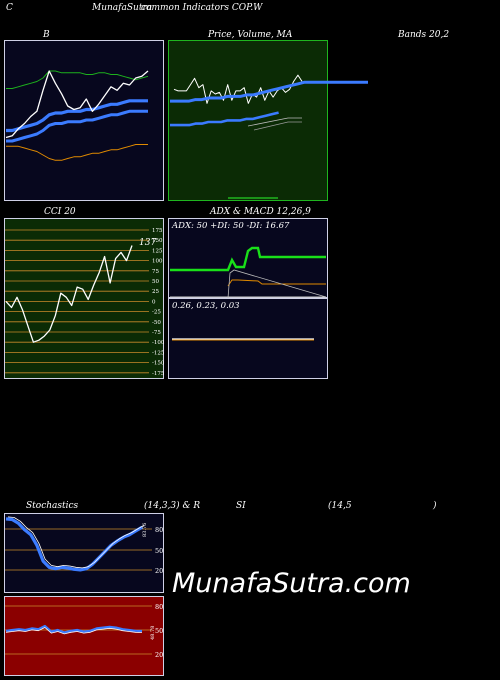  I want to click on upper-band-line, so click(77, 79).